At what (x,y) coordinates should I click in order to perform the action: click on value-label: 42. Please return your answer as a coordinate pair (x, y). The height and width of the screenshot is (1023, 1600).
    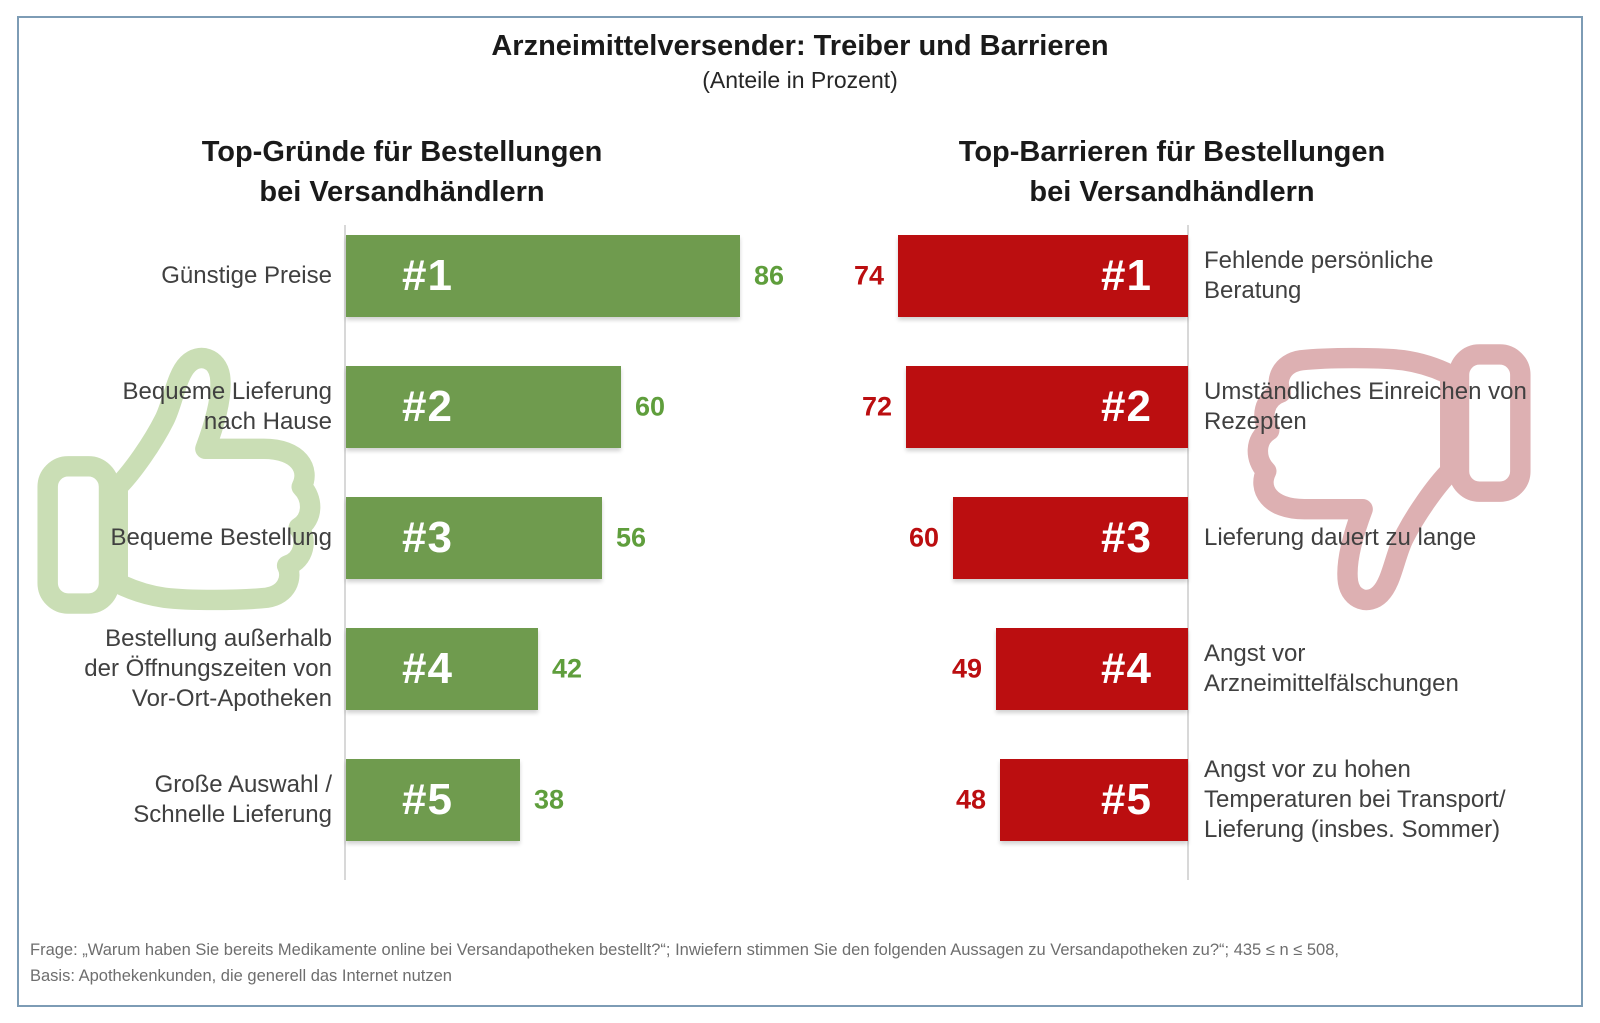
    Looking at the image, I should click on (567, 668).